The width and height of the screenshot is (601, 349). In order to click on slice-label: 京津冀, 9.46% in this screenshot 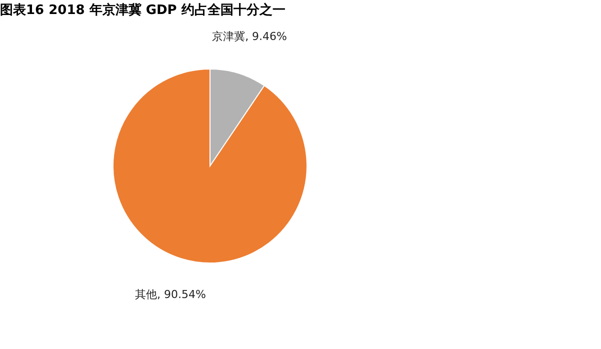, I will do `click(249, 36)`.